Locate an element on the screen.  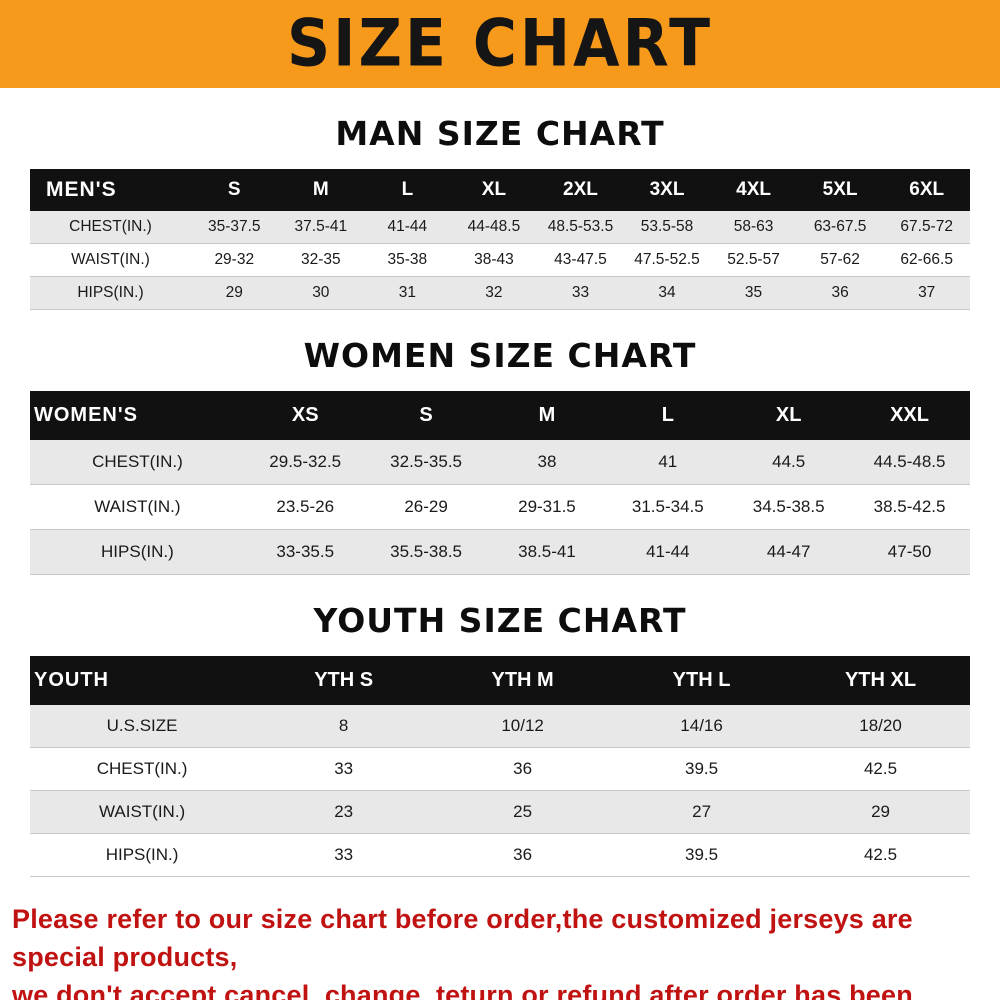
size-column-header: XXL is located at coordinates (909, 415).